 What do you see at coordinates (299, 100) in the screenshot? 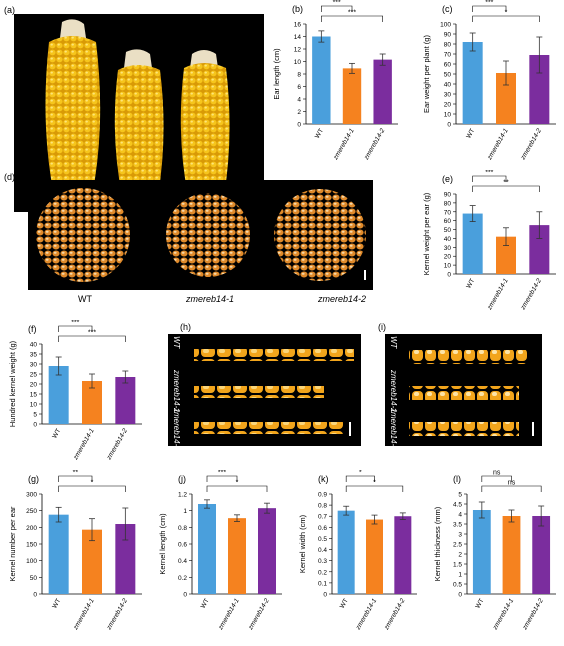
I see `y-tick-label: 4` at bounding box center [299, 100].